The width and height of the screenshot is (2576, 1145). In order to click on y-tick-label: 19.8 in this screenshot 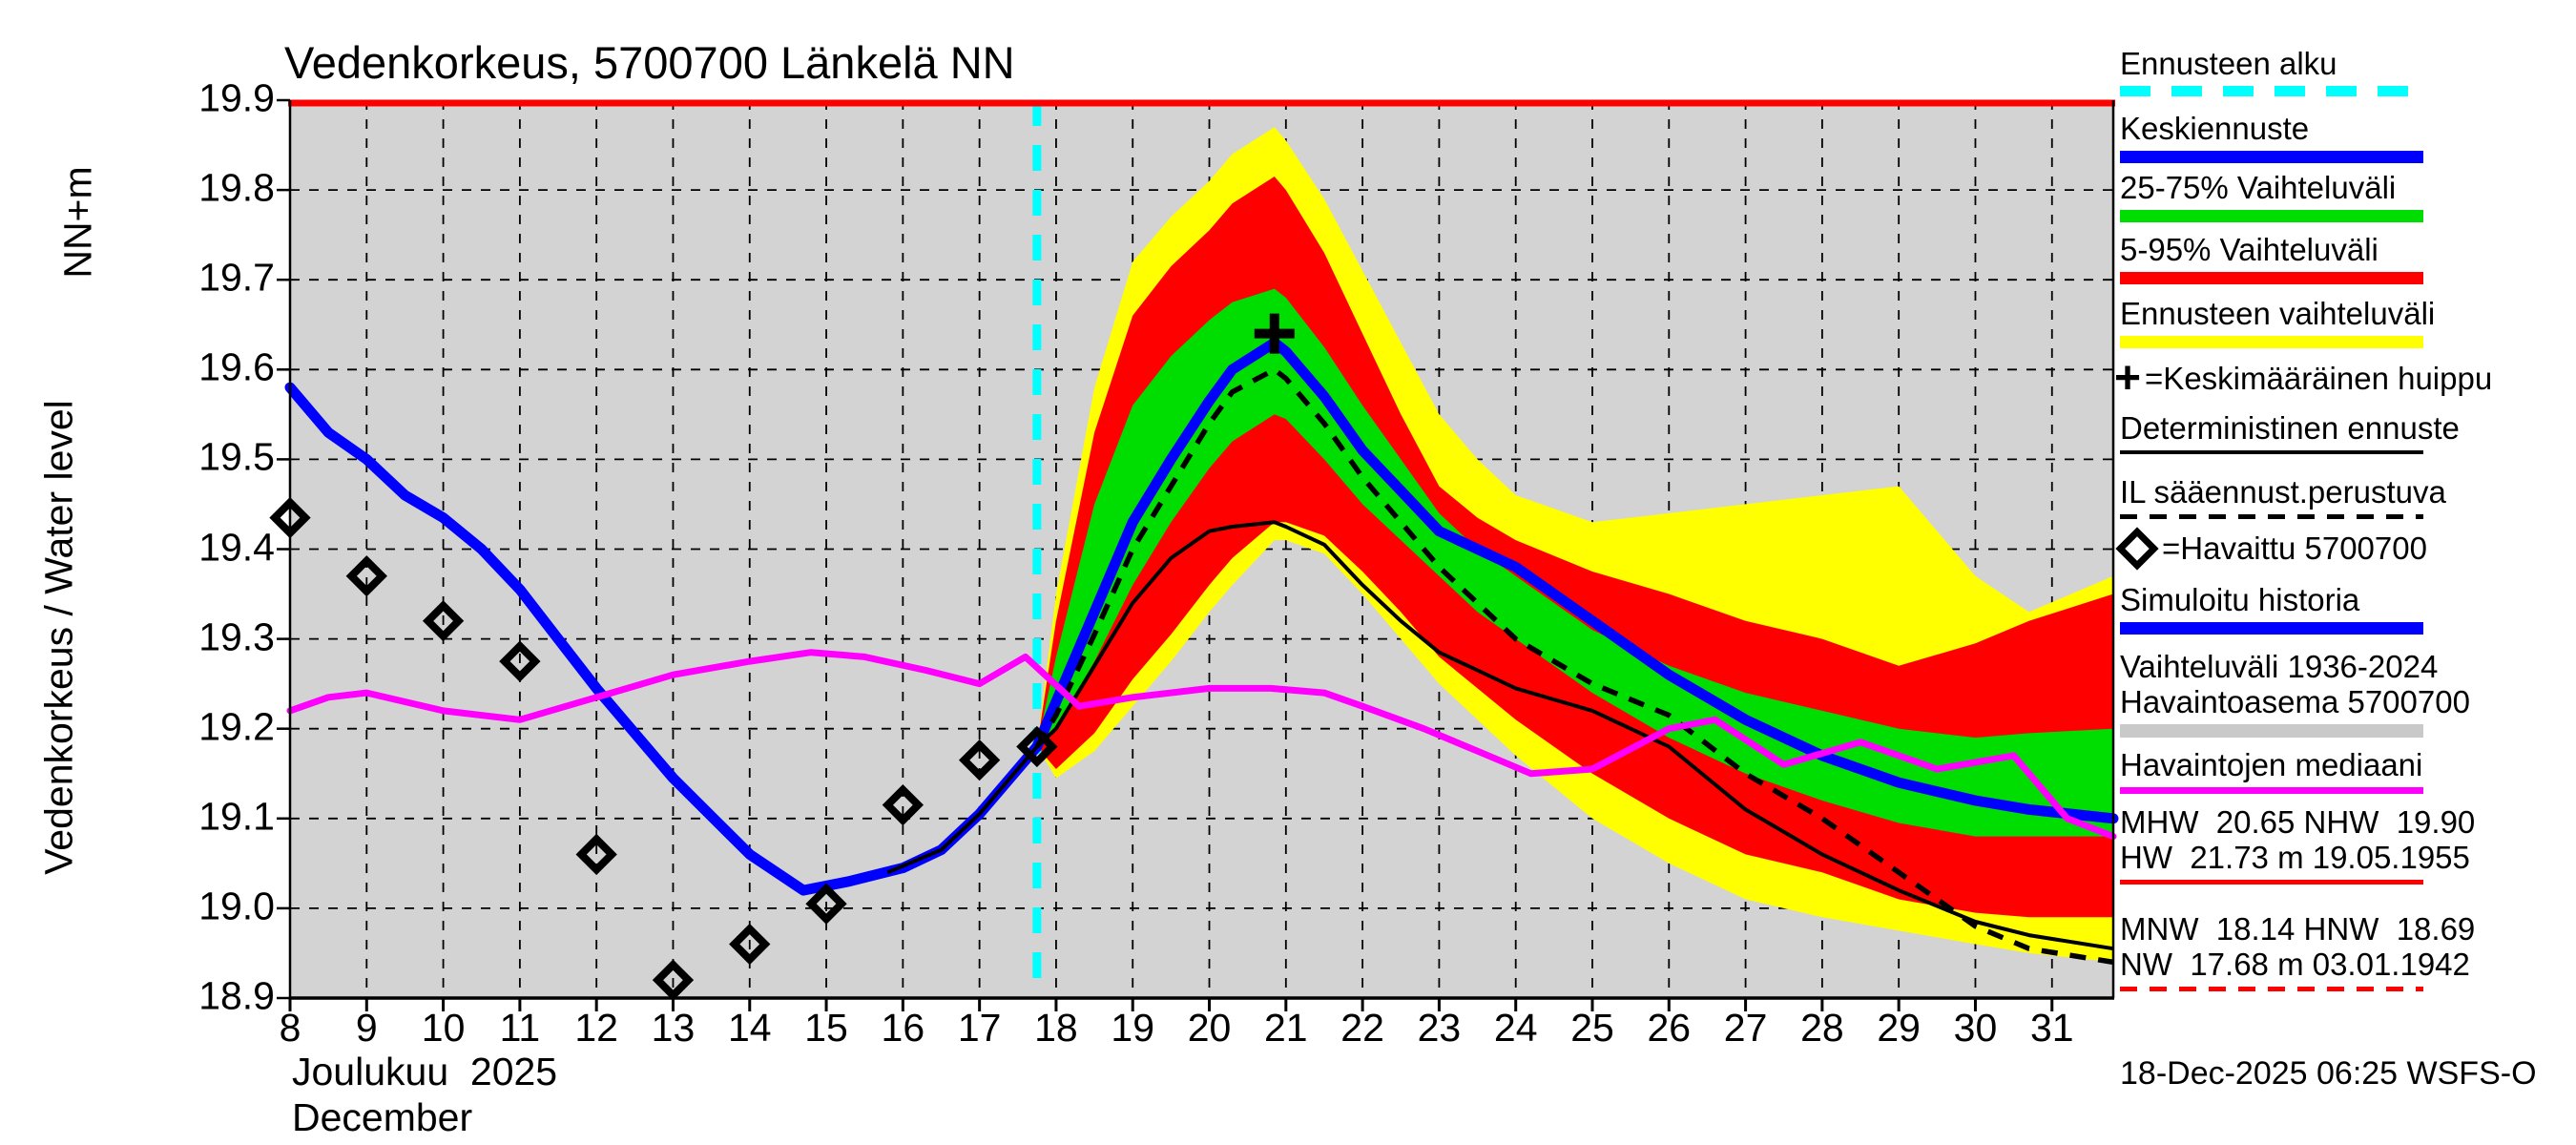, I will do `click(236, 187)`.